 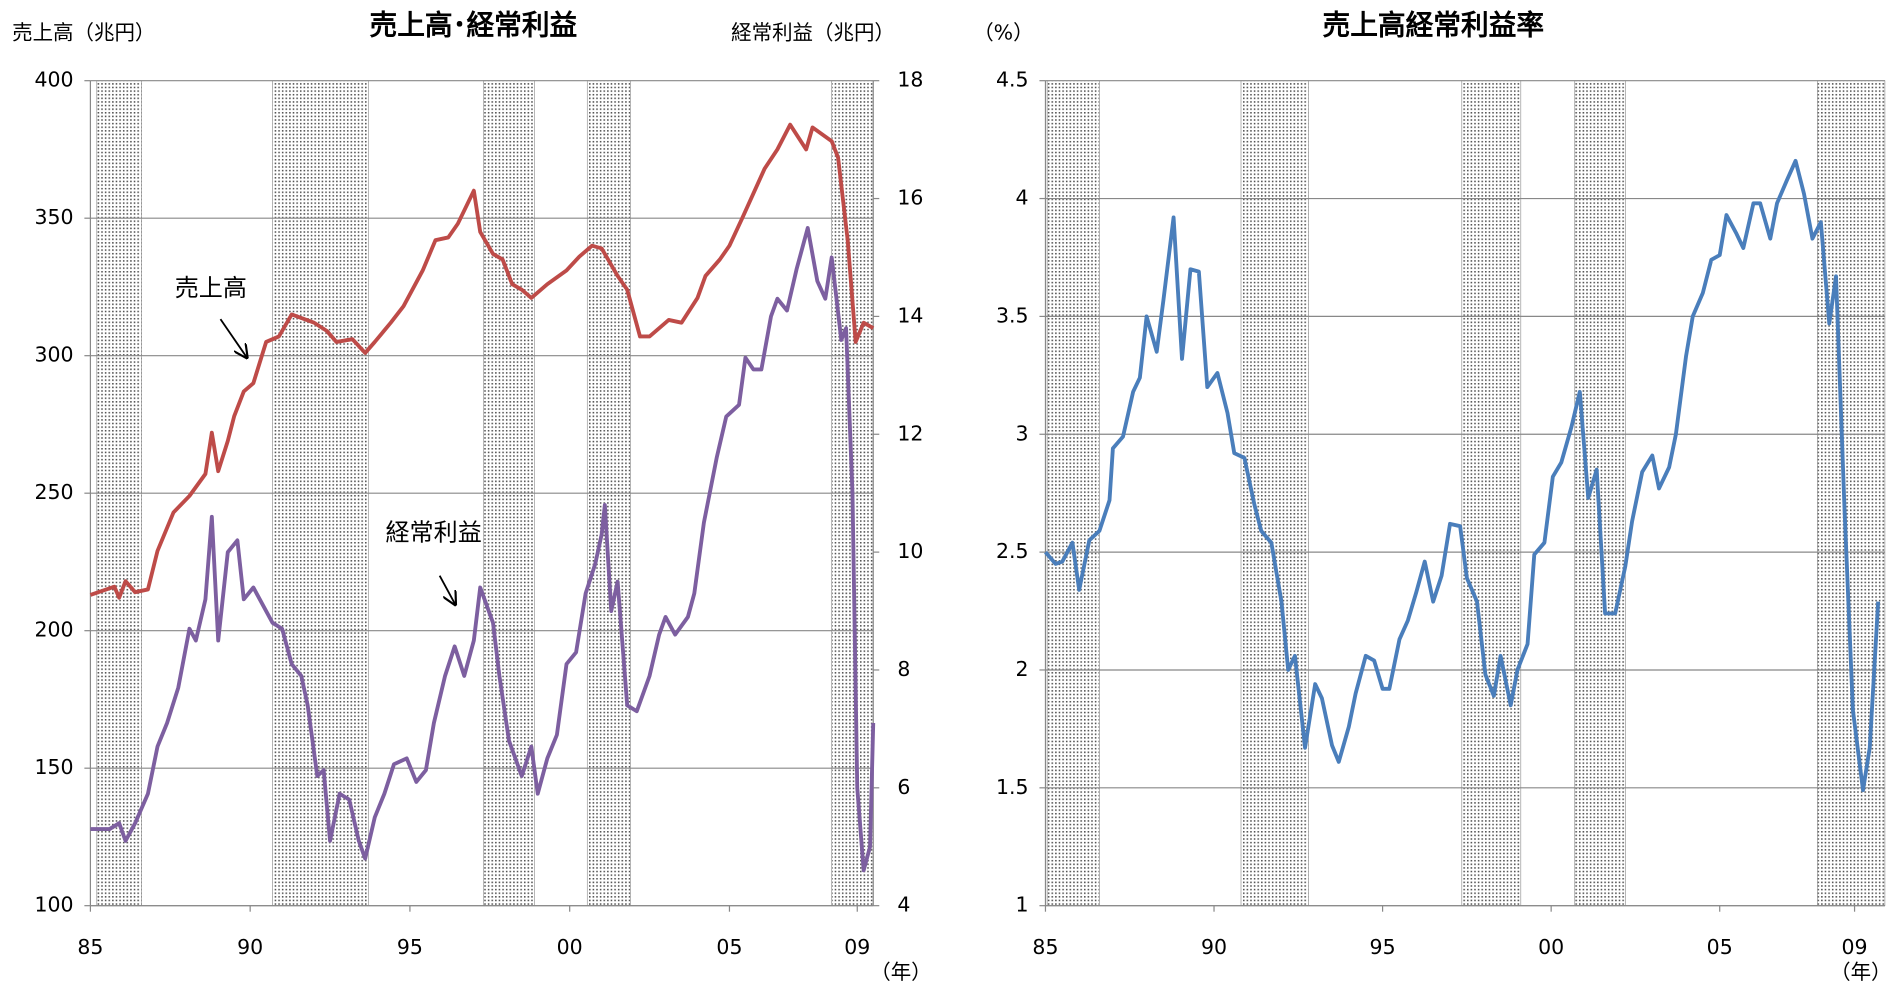 I want to click on y-tick-label: 4.5, so click(x=1012, y=80).